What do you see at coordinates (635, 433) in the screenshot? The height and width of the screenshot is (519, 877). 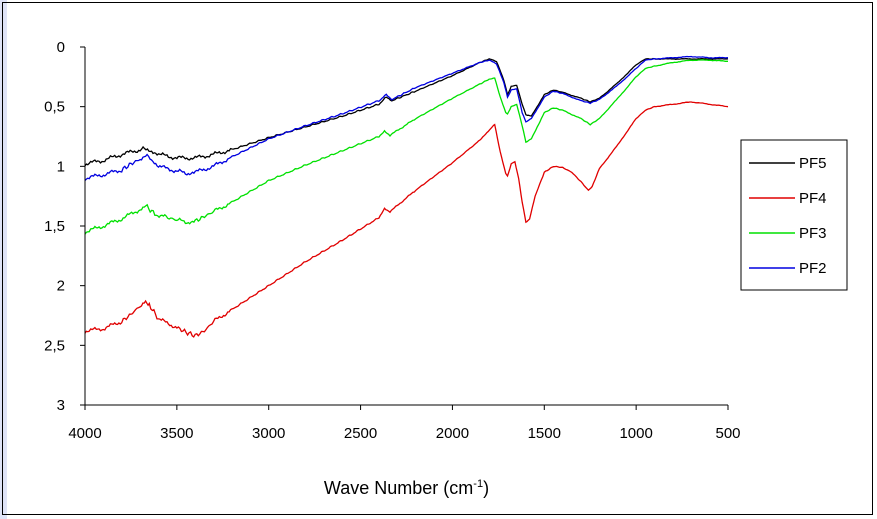 I see `x-tick-label: 1000` at bounding box center [635, 433].